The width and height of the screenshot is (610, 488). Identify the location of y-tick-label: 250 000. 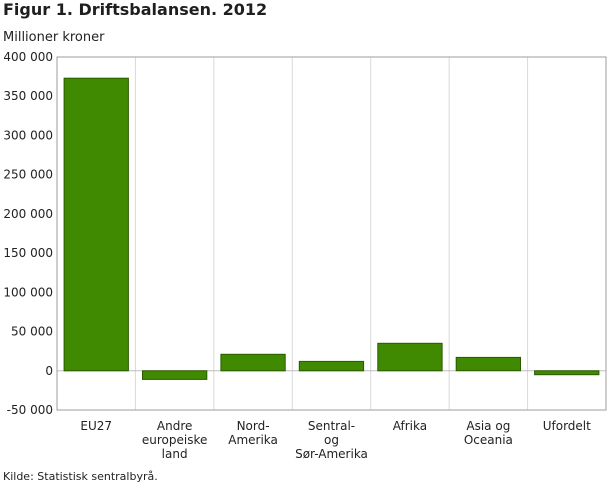
(28, 175).